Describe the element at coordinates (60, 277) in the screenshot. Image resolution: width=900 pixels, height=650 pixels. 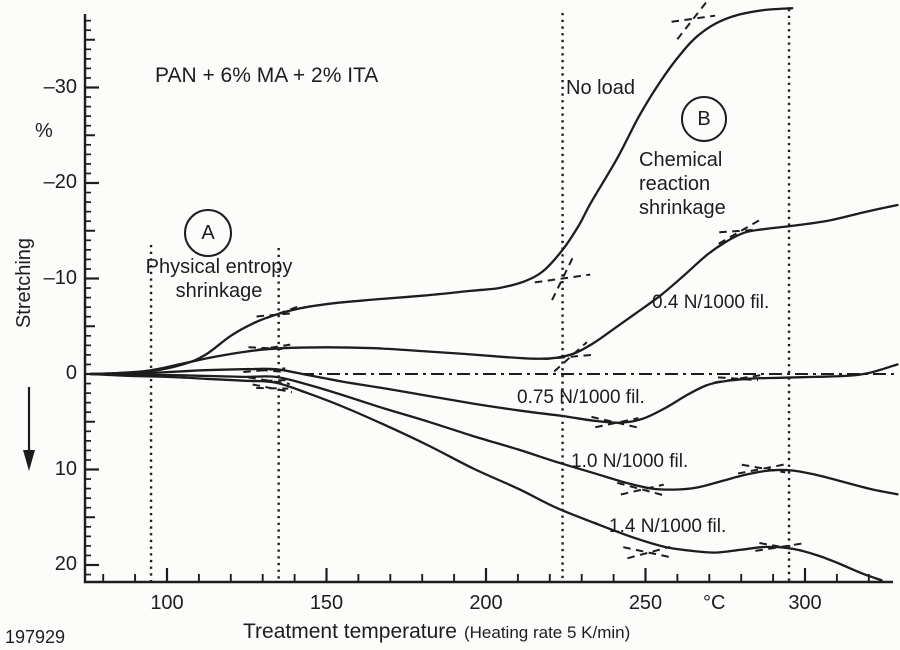
I see `y-tick-label: –10` at that location.